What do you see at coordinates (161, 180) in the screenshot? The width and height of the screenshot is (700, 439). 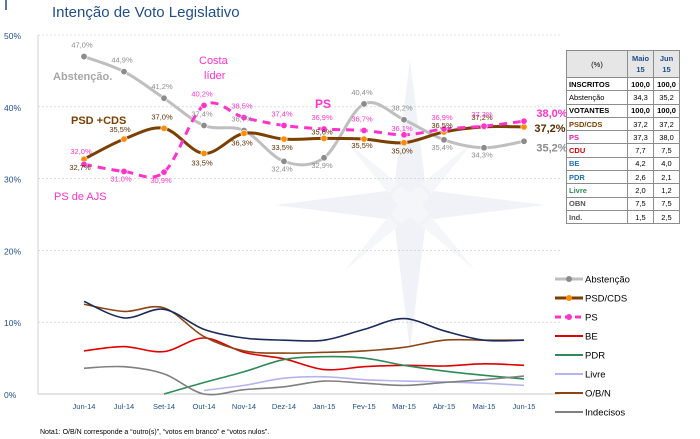 I see `data-label-ps: 30,9%` at bounding box center [161, 180].